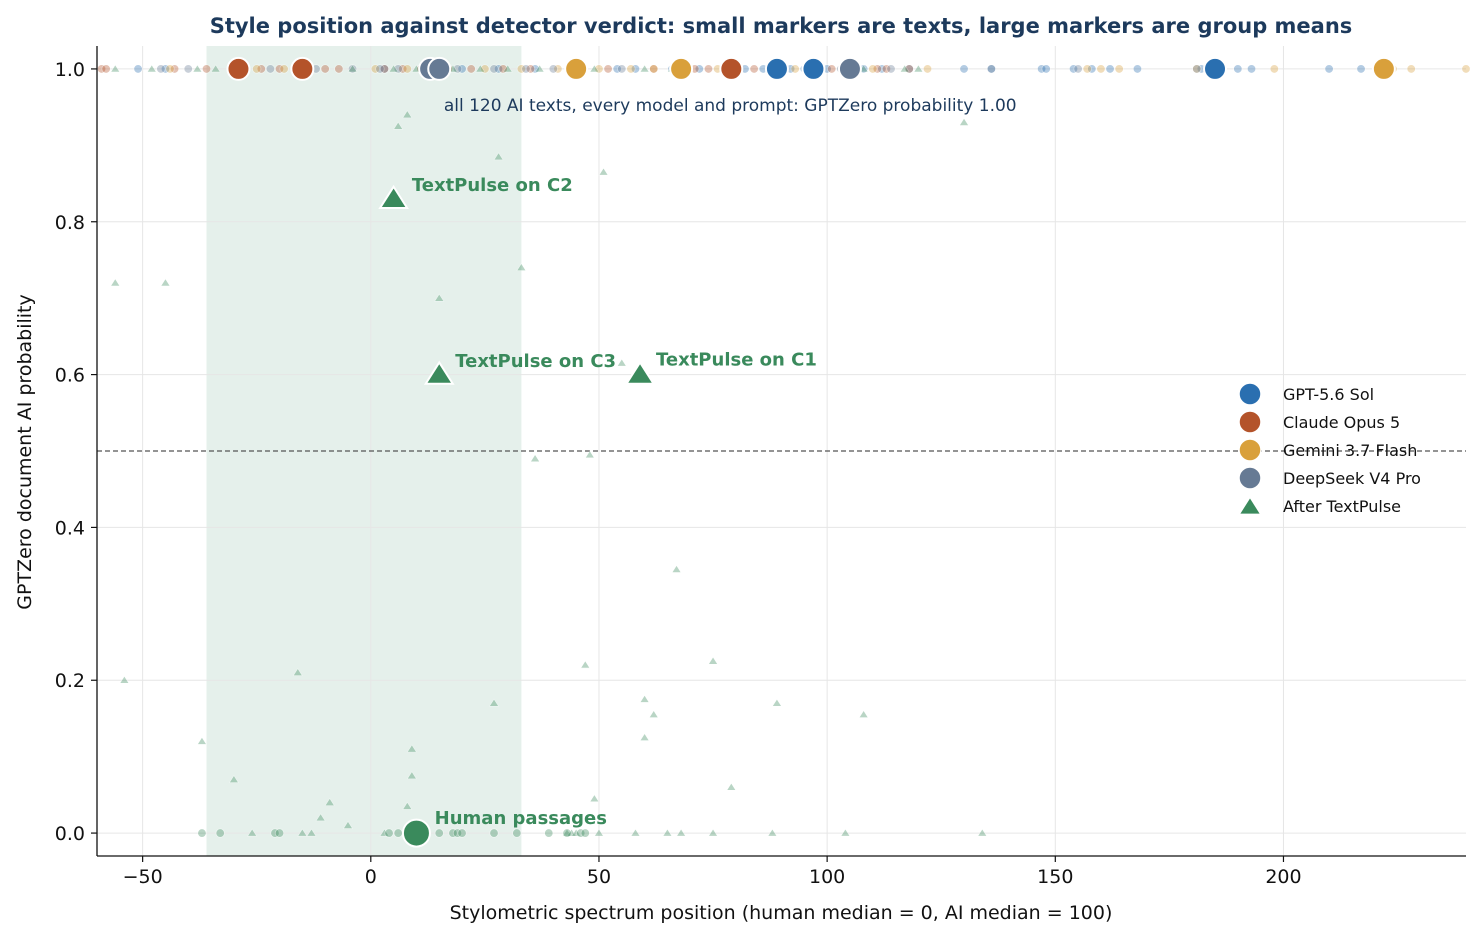 Image resolution: width=1480 pixels, height=944 pixels. What do you see at coordinates (143, 877) in the screenshot?
I see `x-tick-label: −50` at bounding box center [143, 877].